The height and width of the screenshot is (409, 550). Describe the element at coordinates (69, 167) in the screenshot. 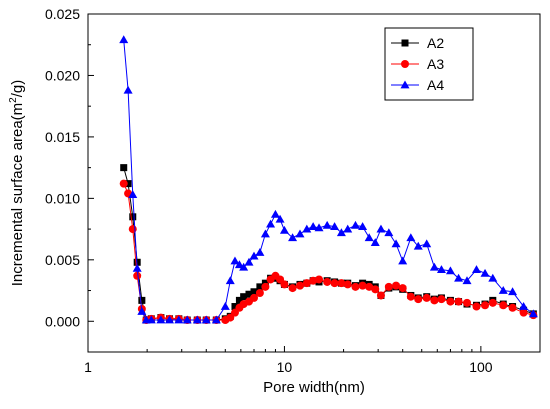

I see `y-axis: 0.000 0.005 0.010 0.015 0.020 0.025` at that location.